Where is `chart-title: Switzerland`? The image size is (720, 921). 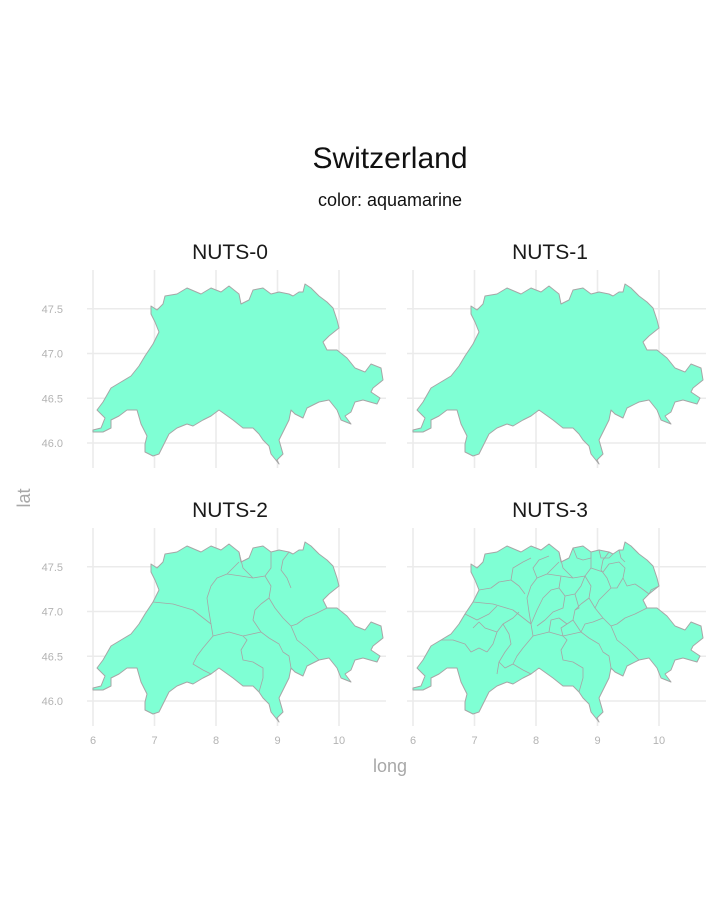
chart-title: Switzerland is located at coordinates (389, 158).